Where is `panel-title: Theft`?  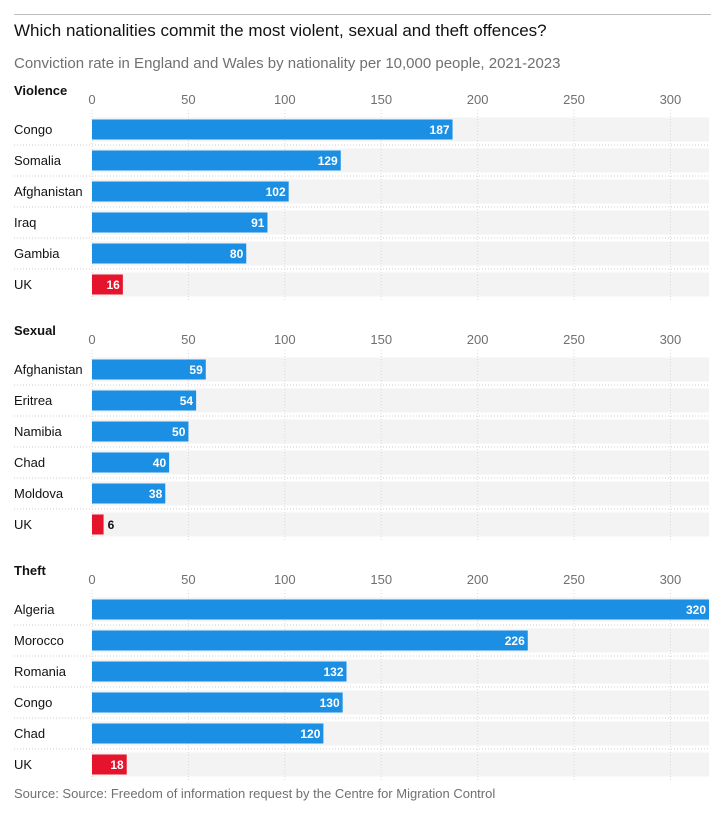 panel-title: Theft is located at coordinates (30, 570).